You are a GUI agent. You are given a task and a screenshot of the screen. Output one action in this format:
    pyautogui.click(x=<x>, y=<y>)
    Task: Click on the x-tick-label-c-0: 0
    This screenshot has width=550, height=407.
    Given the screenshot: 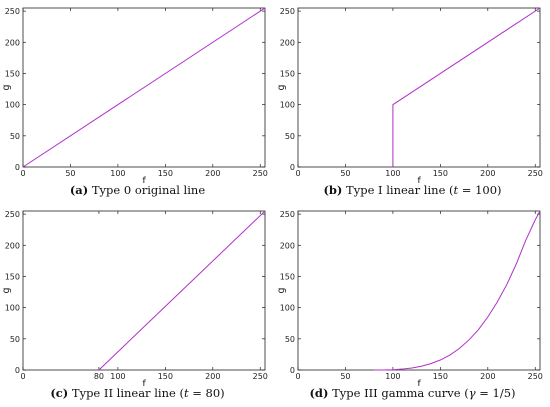 What is the action you would take?
    pyautogui.click(x=22, y=376)
    